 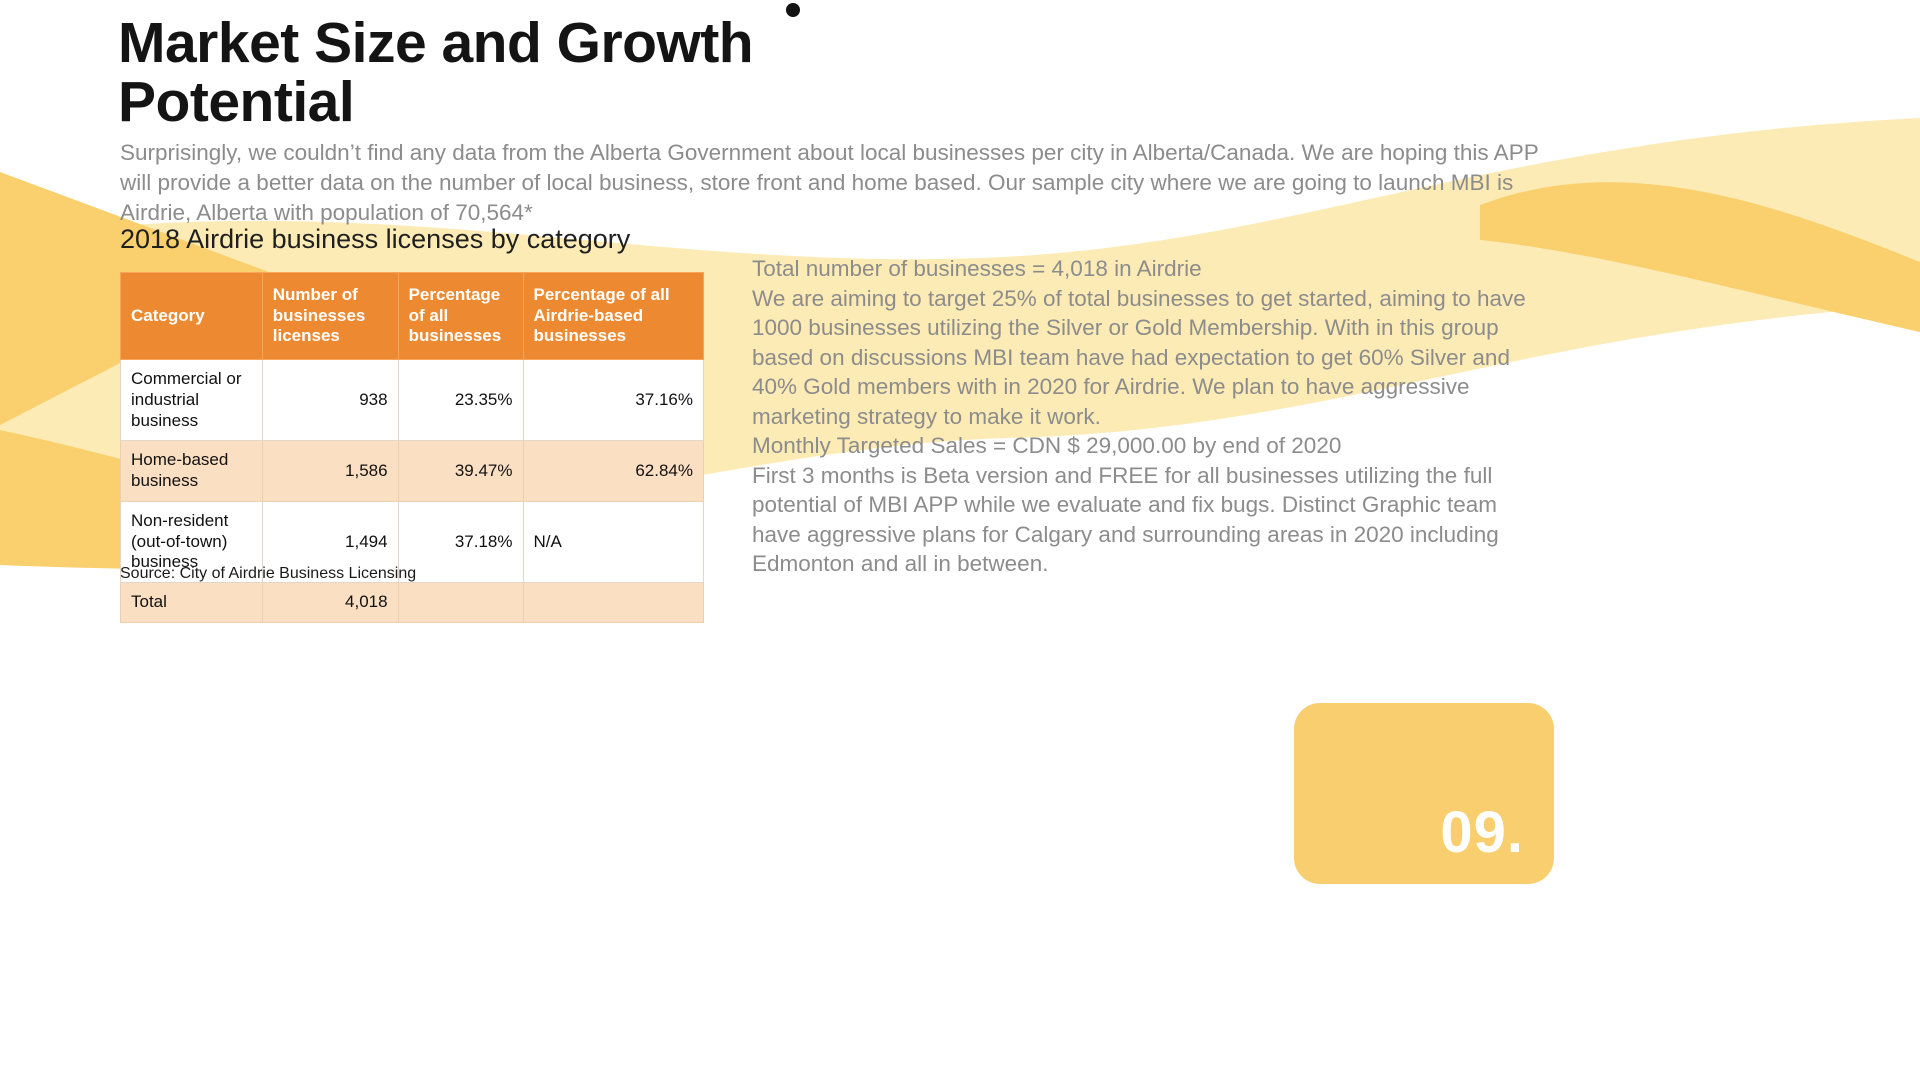 What do you see at coordinates (330, 602) in the screenshot?
I see `cell-licenses: 4,018` at bounding box center [330, 602].